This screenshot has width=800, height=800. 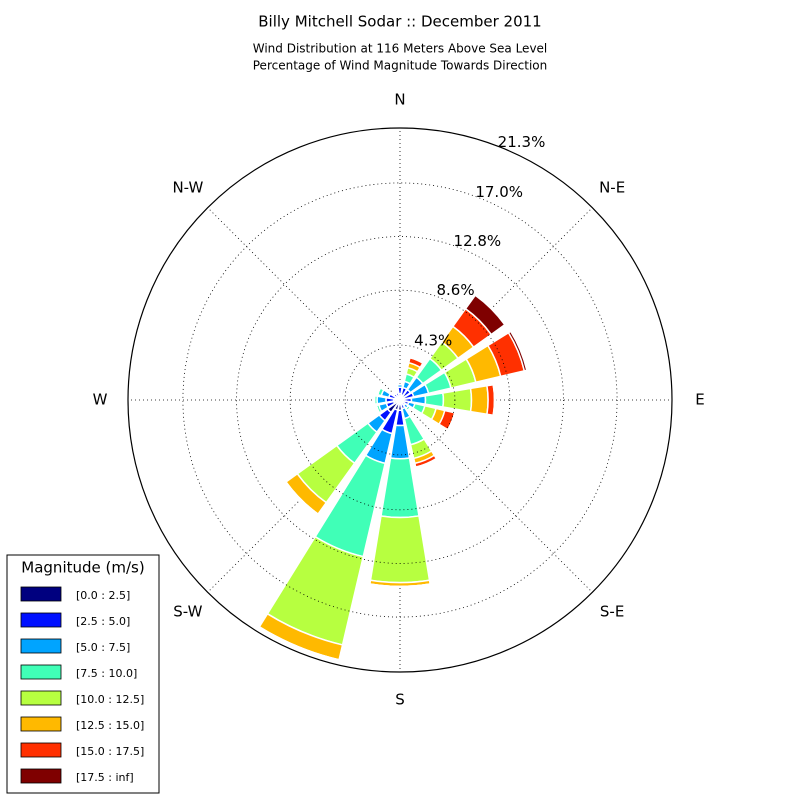 I want to click on direction-label: N-W, so click(x=187, y=187).